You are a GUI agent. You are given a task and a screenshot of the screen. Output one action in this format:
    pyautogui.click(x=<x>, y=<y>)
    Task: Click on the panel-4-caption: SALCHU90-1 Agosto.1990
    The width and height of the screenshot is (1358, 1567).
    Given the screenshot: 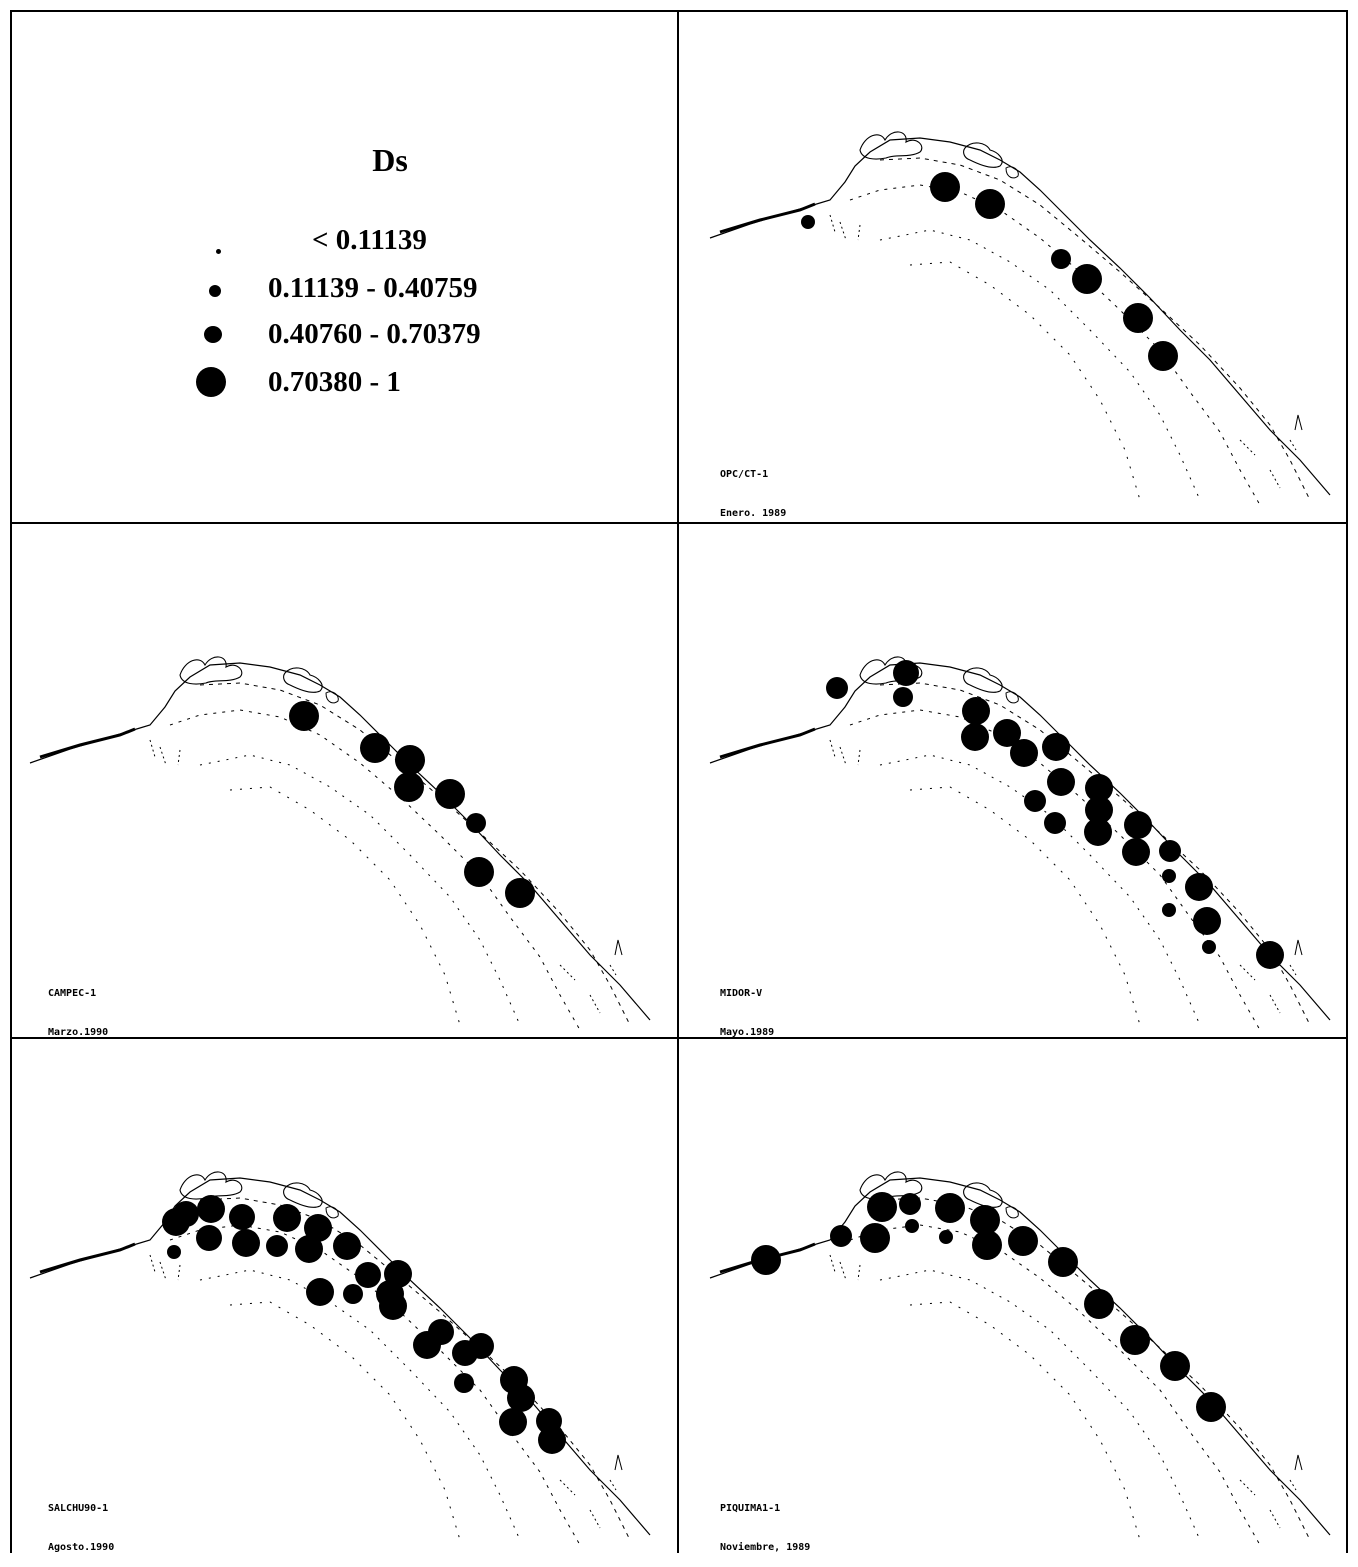 What is the action you would take?
    pyautogui.click(x=81, y=1521)
    